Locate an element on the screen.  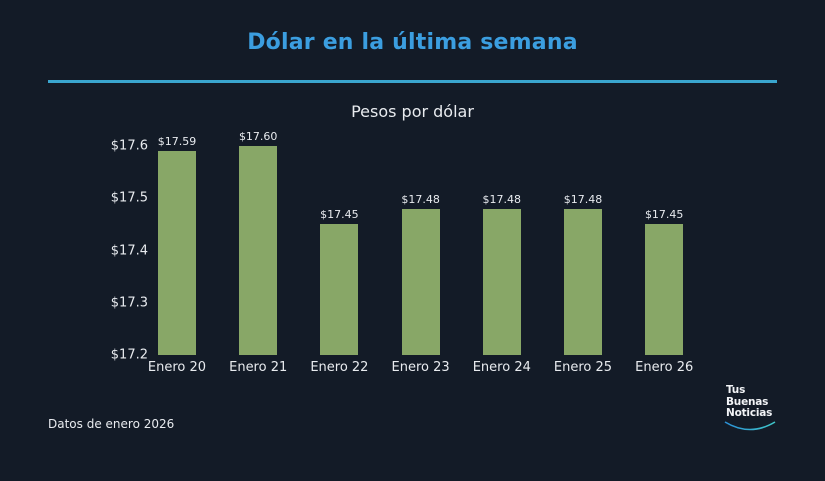
x-axis-tick-label: Enero 23 is located at coordinates (420, 367).